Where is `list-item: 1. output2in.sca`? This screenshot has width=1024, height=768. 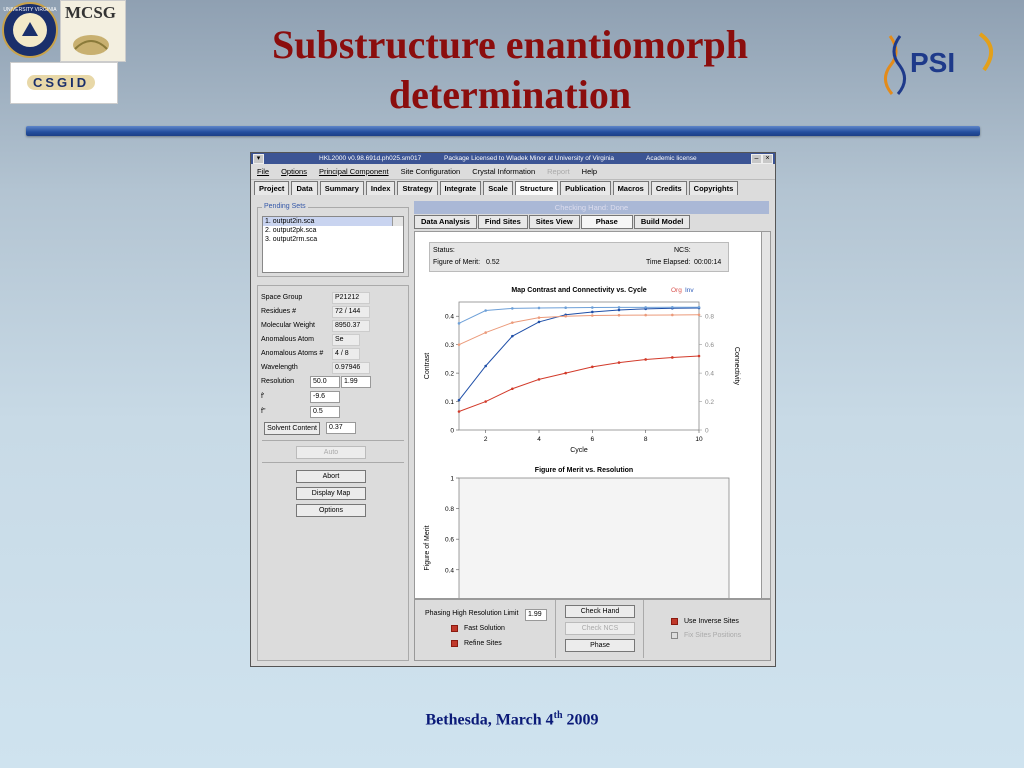 list-item: 1. output2in.sca is located at coordinates (333, 221).